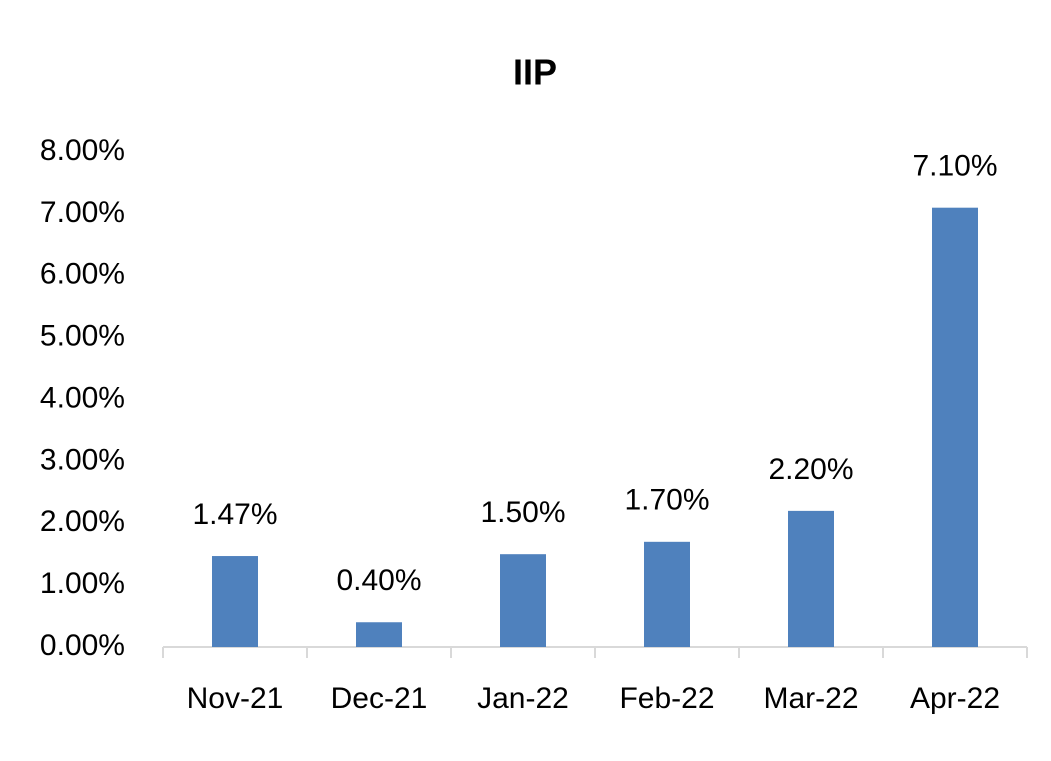 The image size is (1051, 761). Describe the element at coordinates (234, 514) in the screenshot. I see `data-label: 1.47%` at that location.